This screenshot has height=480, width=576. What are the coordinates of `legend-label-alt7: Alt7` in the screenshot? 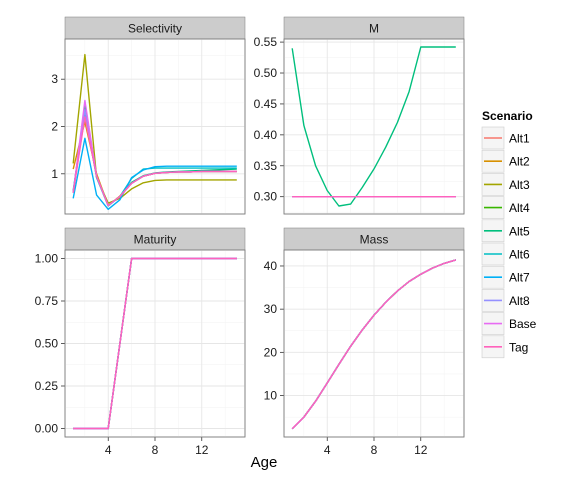 It's located at (519, 278).